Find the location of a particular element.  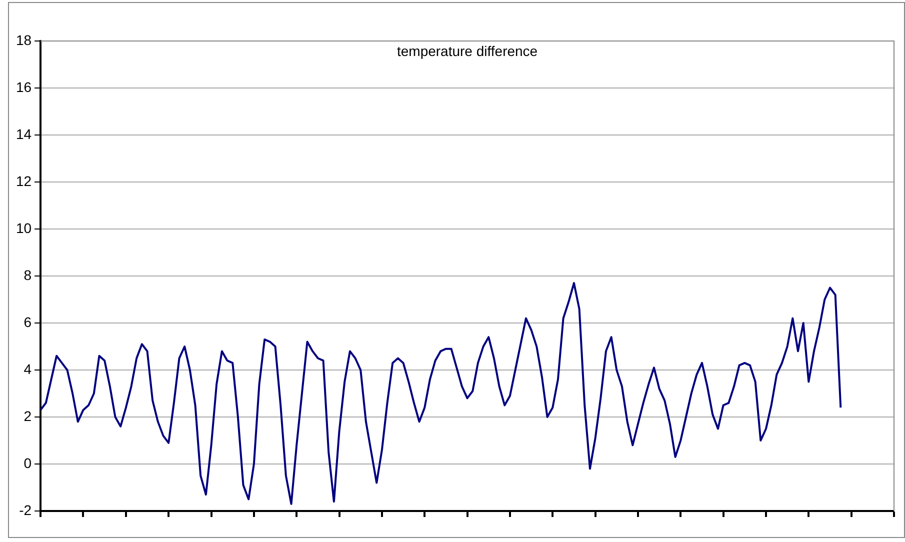

y-tick-label: 16 is located at coordinates (24, 86).